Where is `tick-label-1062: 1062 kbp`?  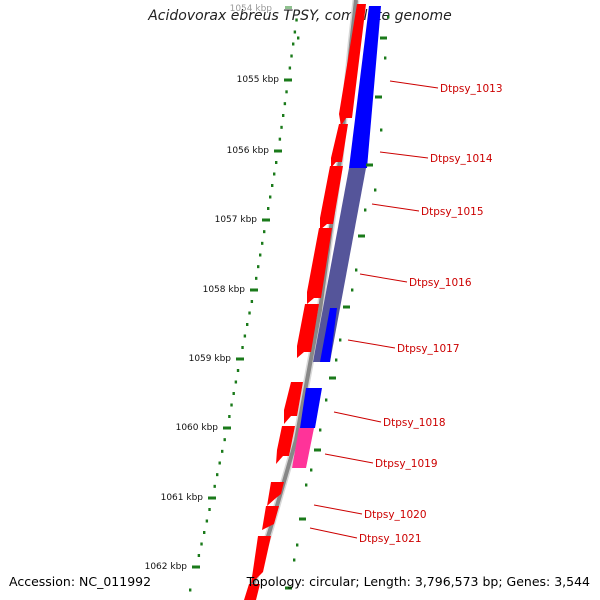 tick-label-1062: 1062 kbp is located at coordinates (166, 567).